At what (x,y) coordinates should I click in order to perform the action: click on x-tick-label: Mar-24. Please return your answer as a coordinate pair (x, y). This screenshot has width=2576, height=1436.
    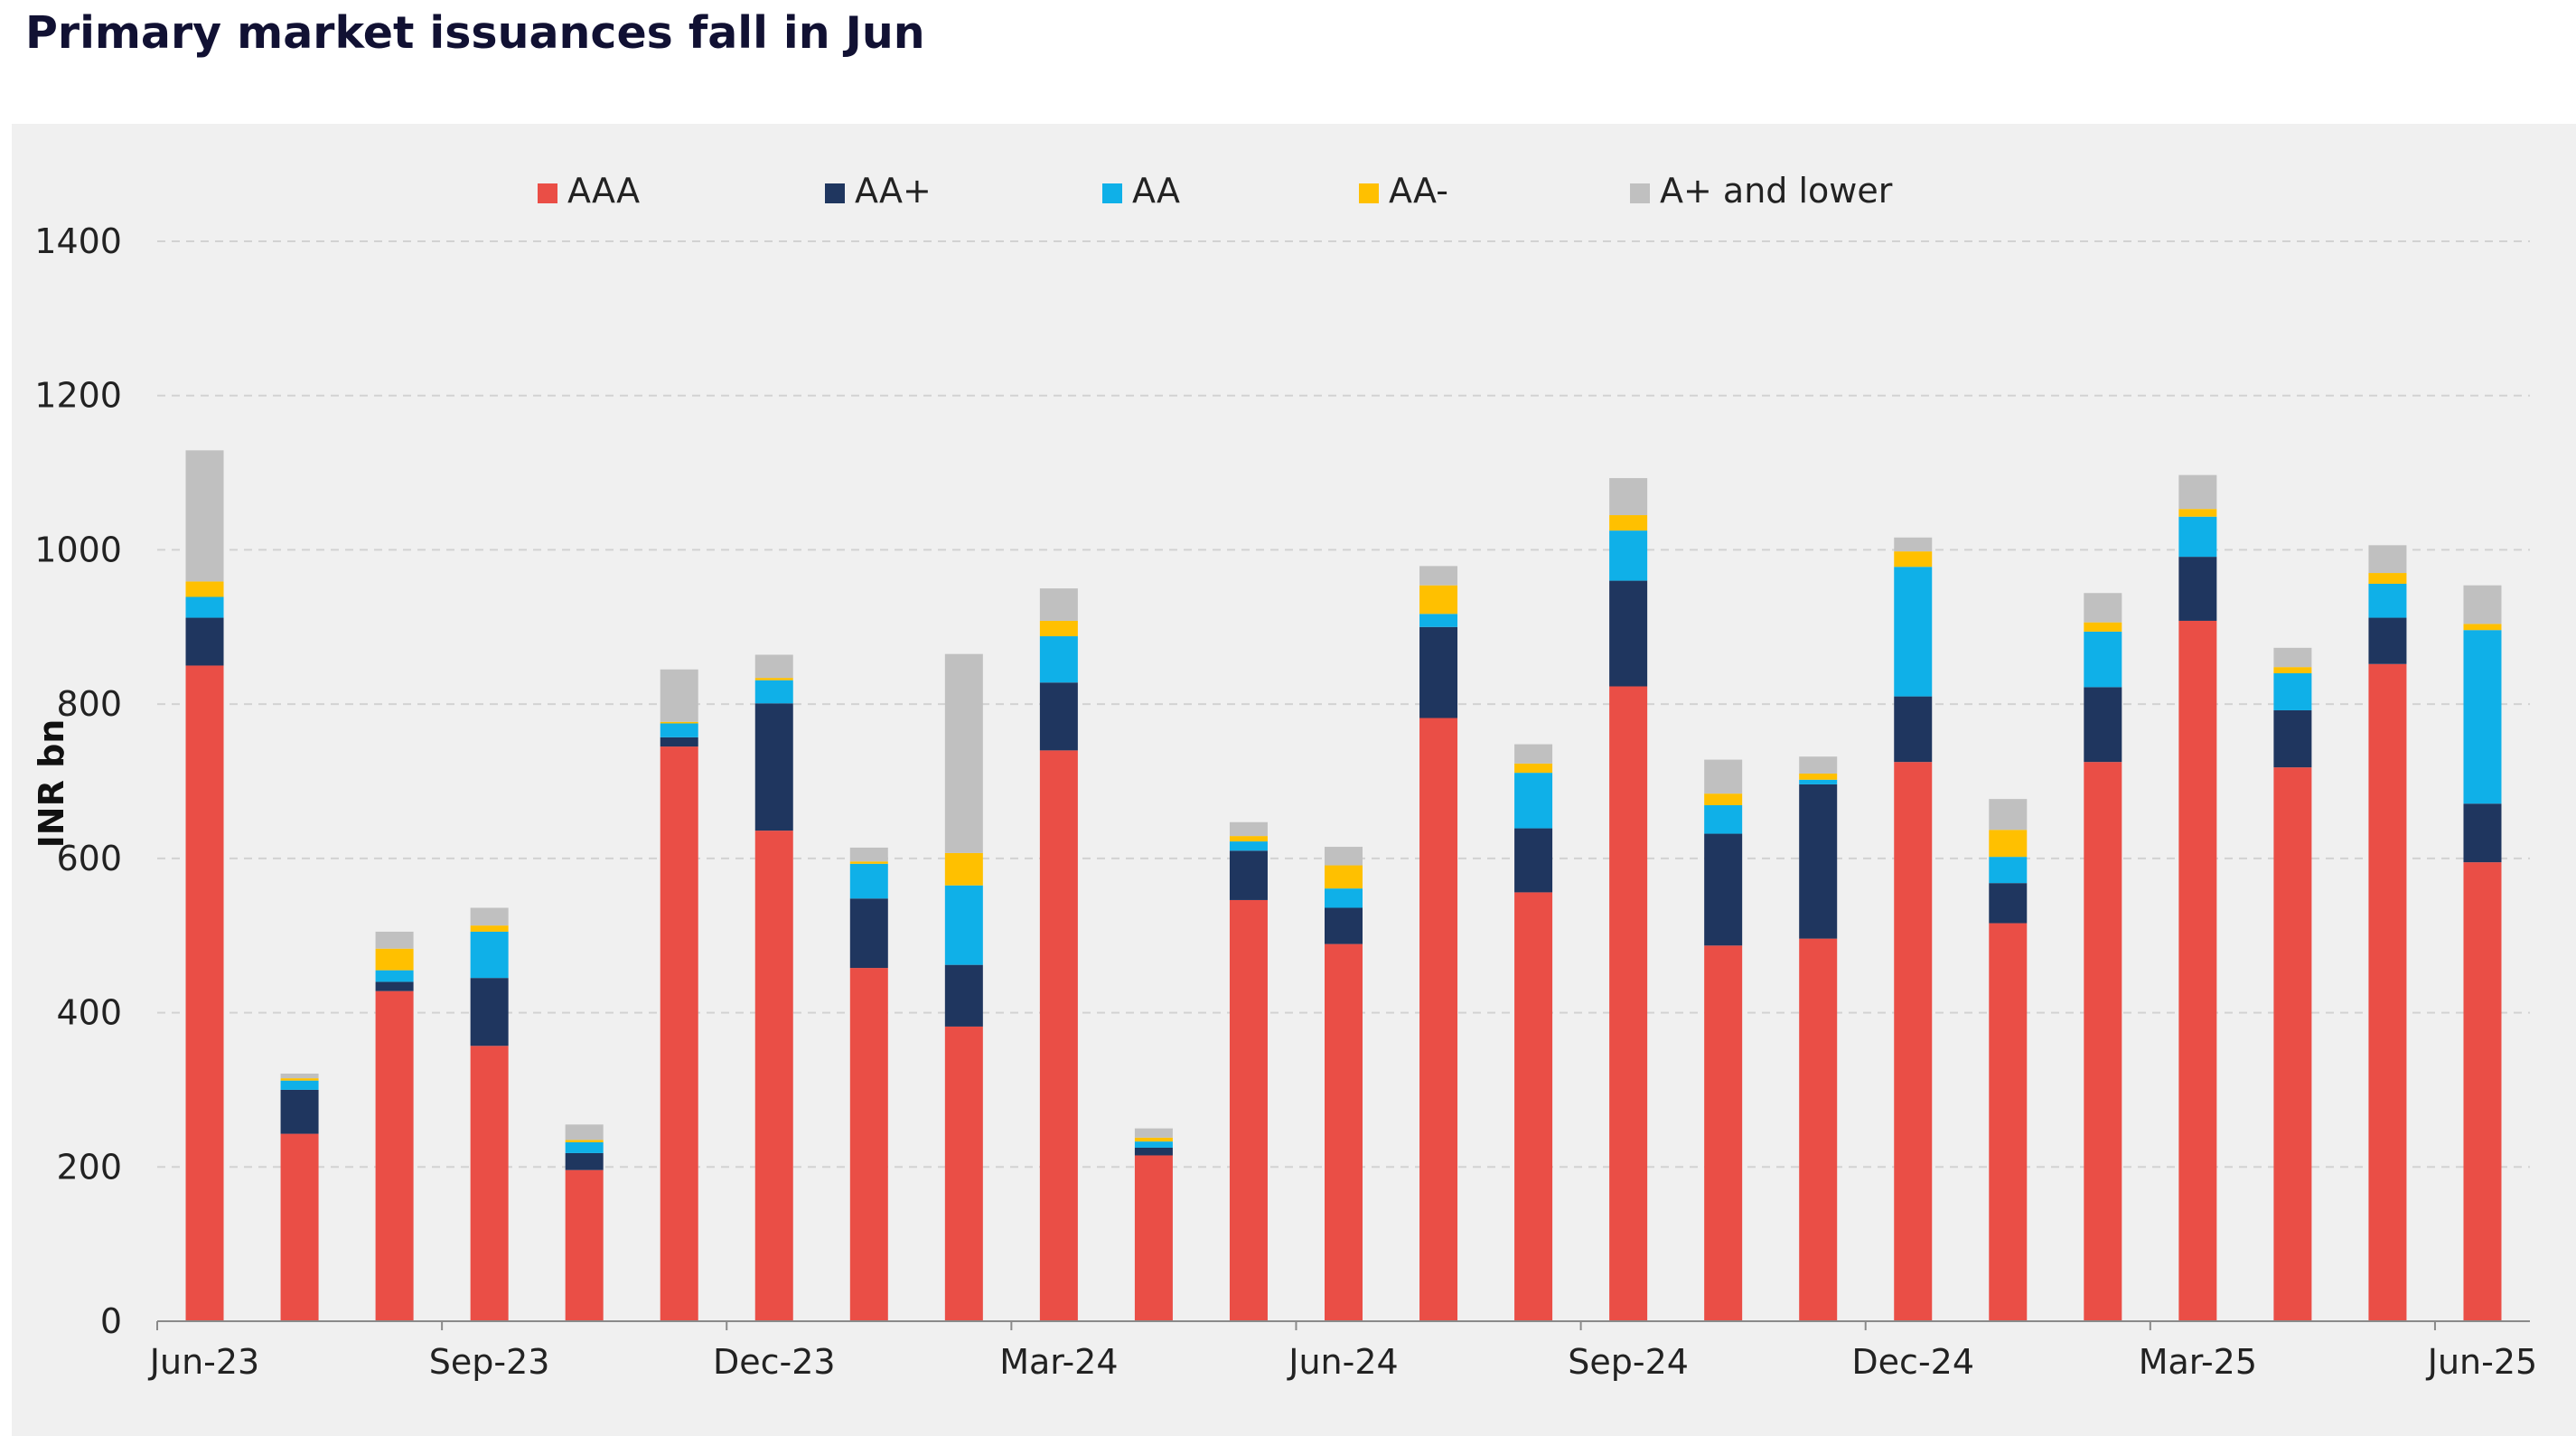
    Looking at the image, I should click on (1058, 1362).